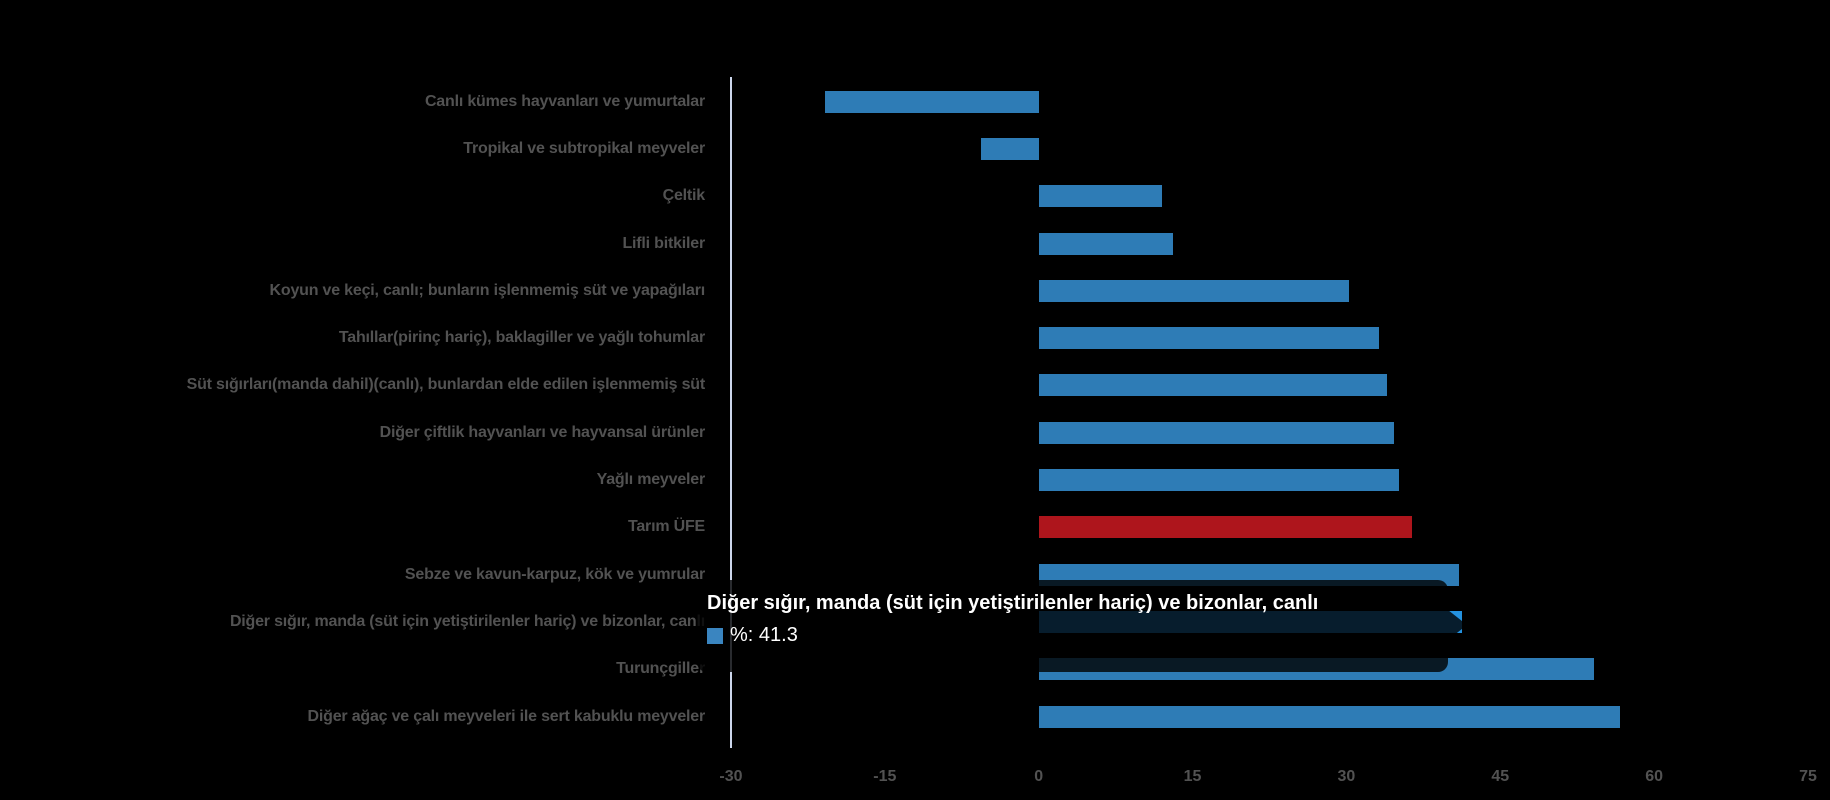 This screenshot has height=800, width=1830. Describe the element at coordinates (1039, 776) in the screenshot. I see `x-tick-label: 0` at that location.